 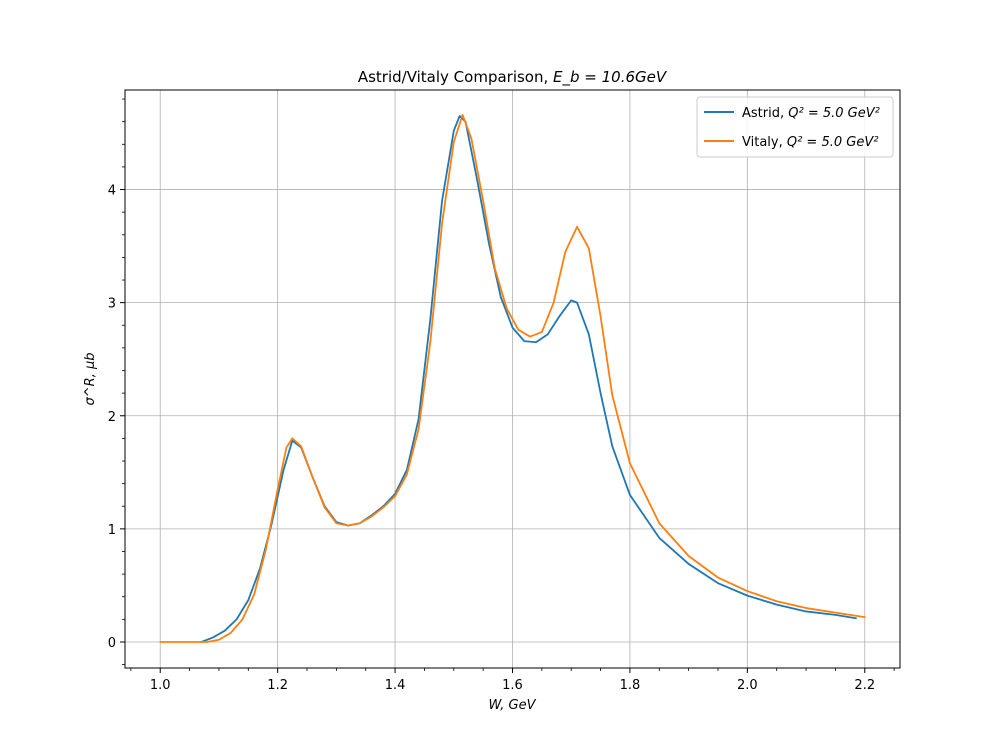 What do you see at coordinates (112, 417) in the screenshot?
I see `y-tick-label: 2` at bounding box center [112, 417].